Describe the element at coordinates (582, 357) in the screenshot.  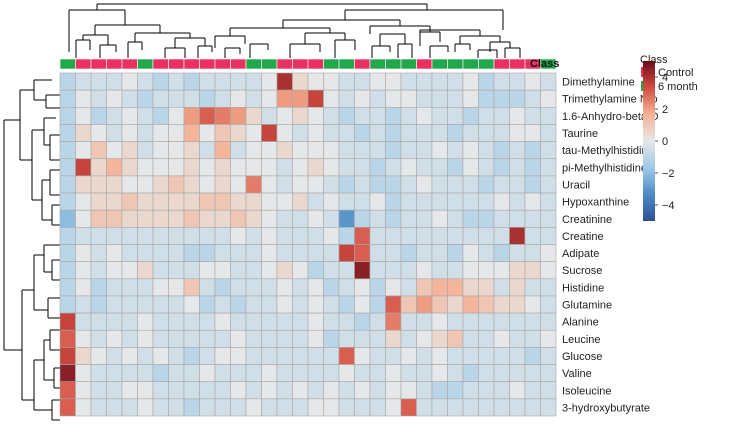
I see `row-label: Glucose` at that location.